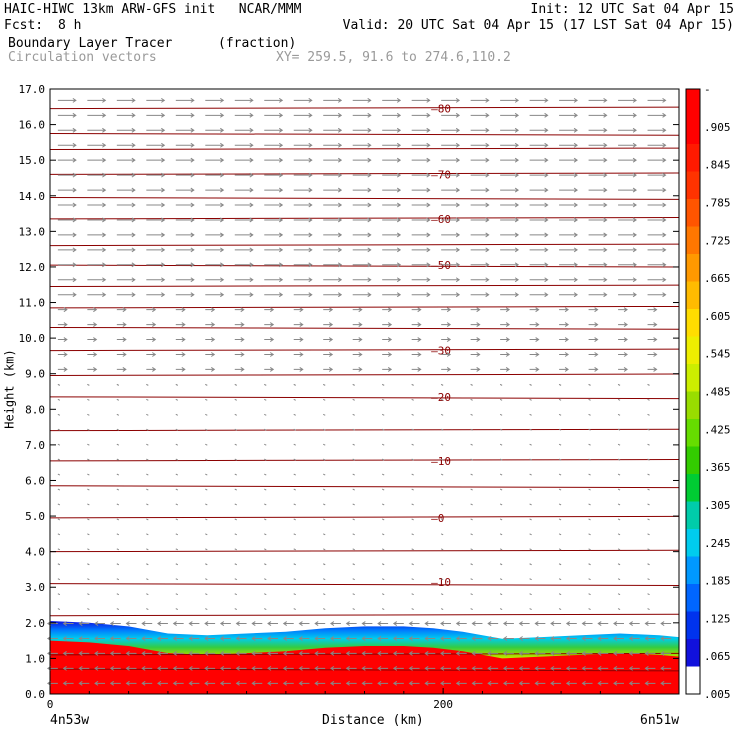  Describe the element at coordinates (364, 108) in the screenshot. I see `contour-line` at that location.